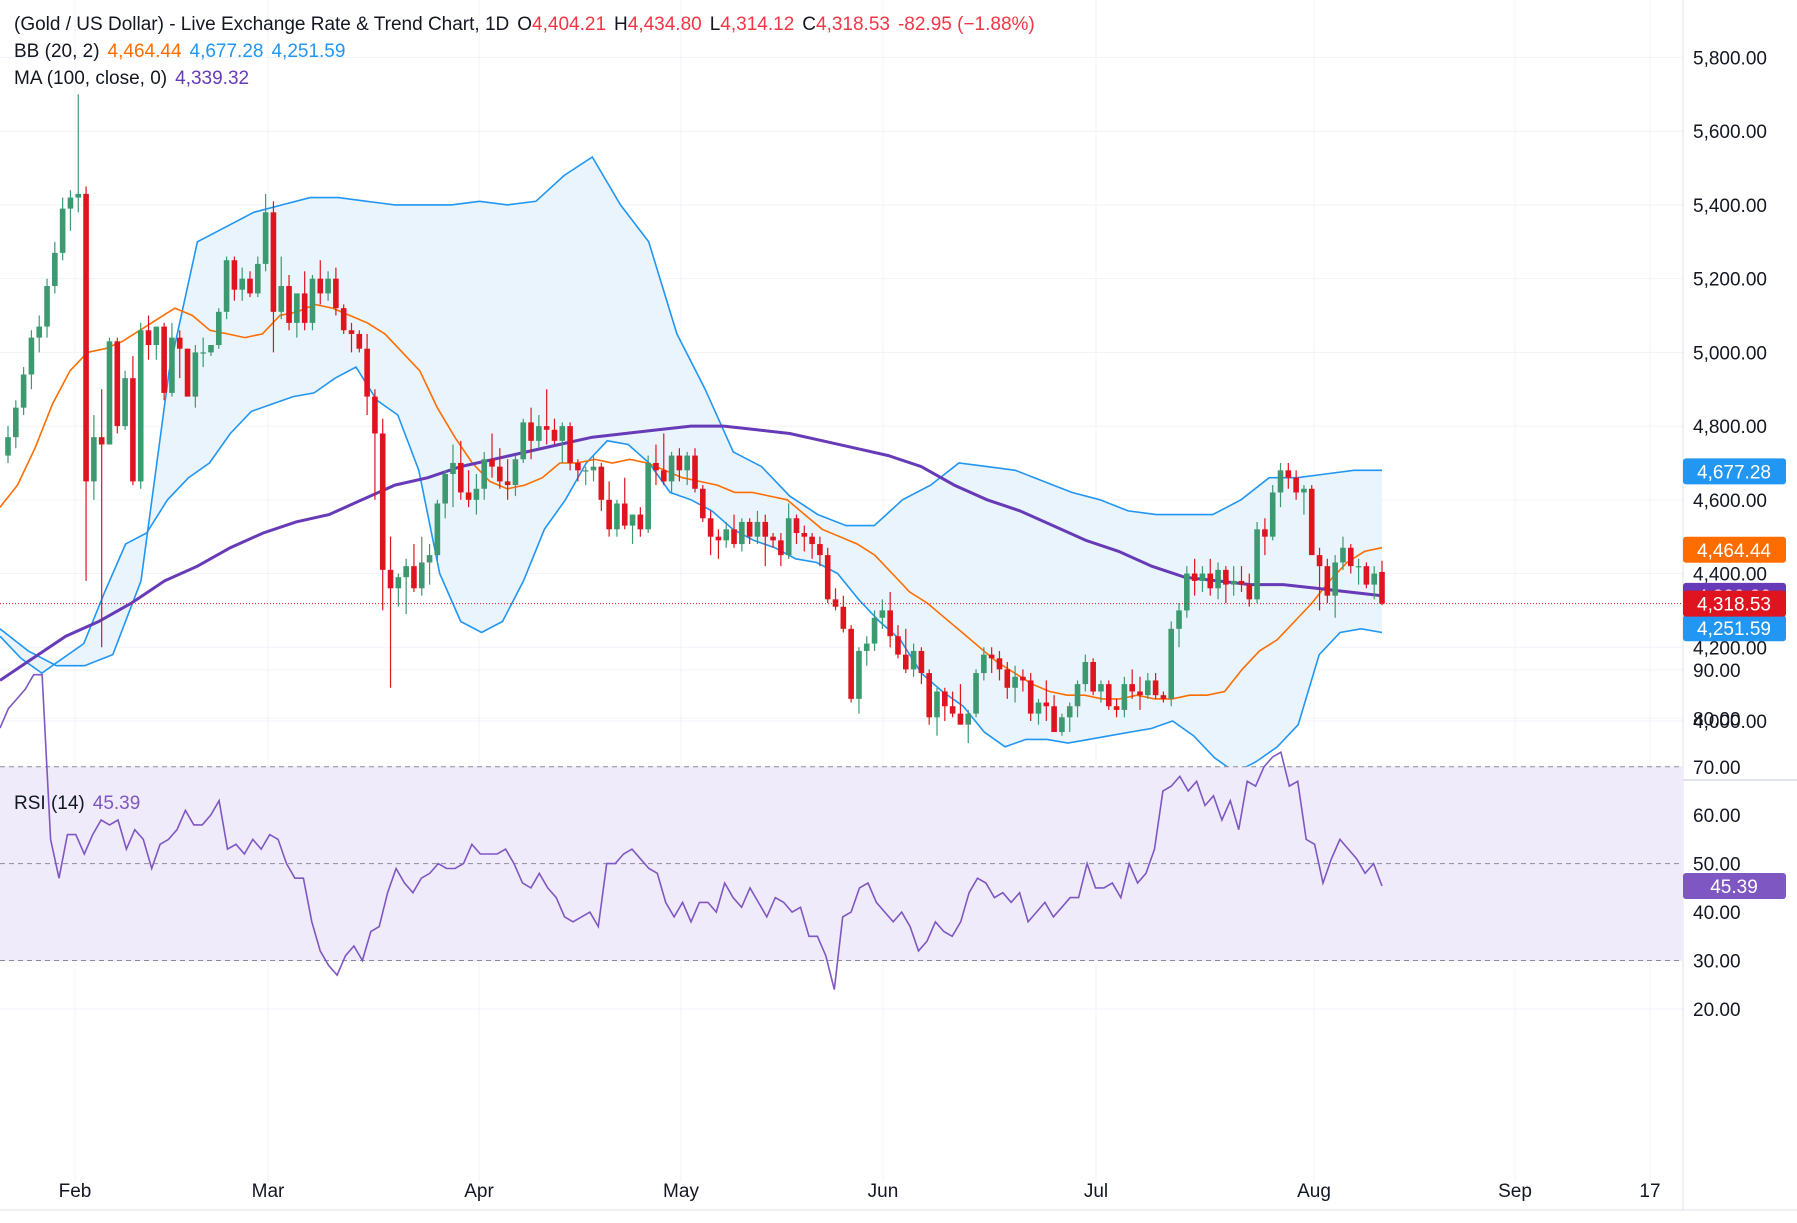 The height and width of the screenshot is (1223, 1797). What do you see at coordinates (681, 1191) in the screenshot?
I see `time-tick-label: May` at bounding box center [681, 1191].